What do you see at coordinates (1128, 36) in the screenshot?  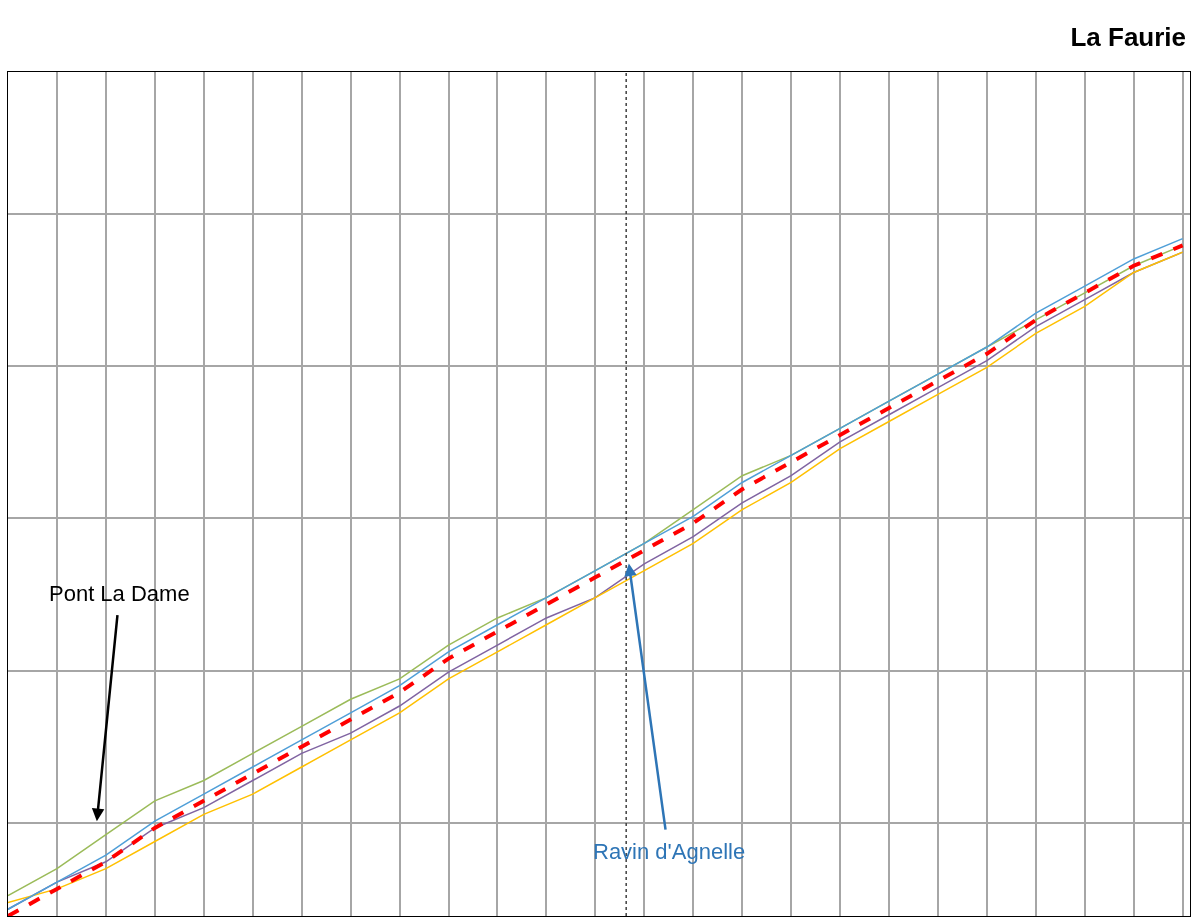 I see `chart-title: La Faurie` at bounding box center [1128, 36].